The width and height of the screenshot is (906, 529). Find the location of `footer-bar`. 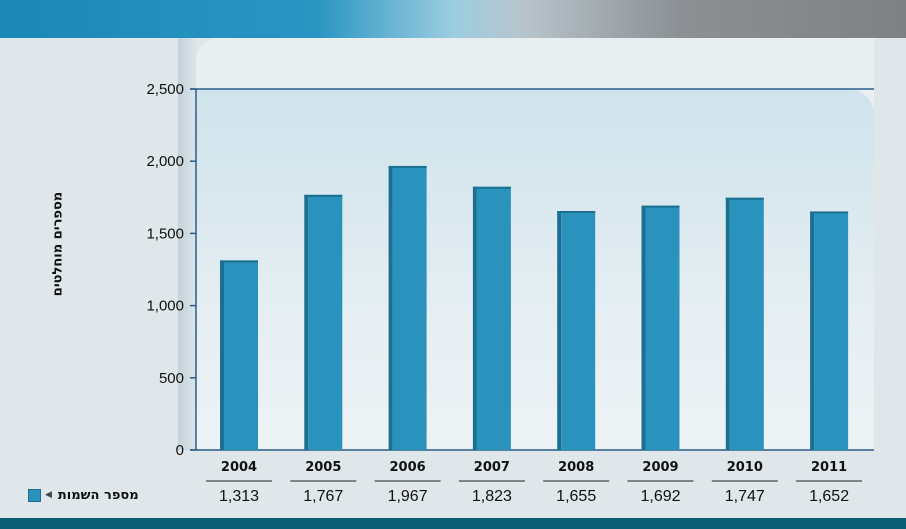

footer-bar is located at coordinates (453, 523).